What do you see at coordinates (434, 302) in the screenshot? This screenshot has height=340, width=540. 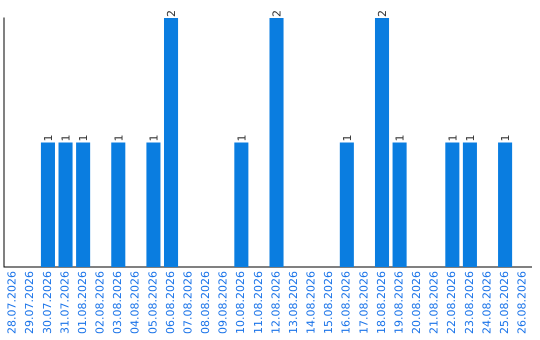 I see `x-tick-label: 21.08.2026` at bounding box center [434, 302].